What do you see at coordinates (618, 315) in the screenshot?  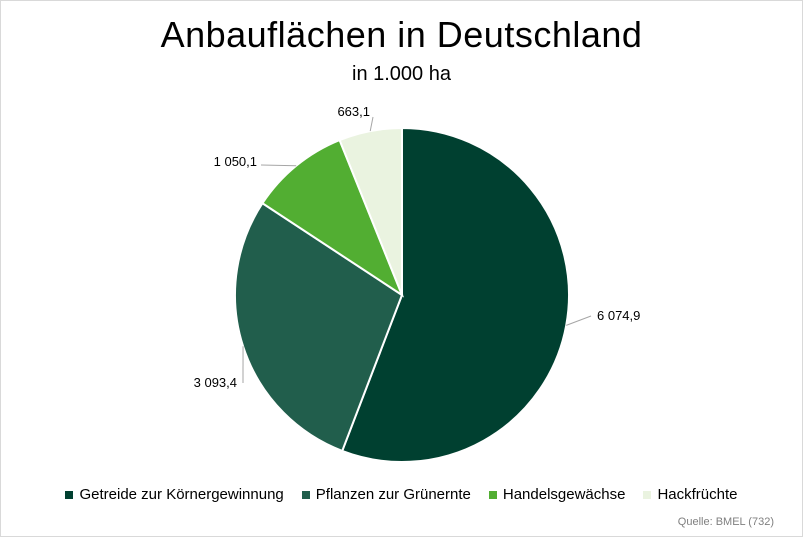 I see `data-label: 6 074,9` at bounding box center [618, 315].